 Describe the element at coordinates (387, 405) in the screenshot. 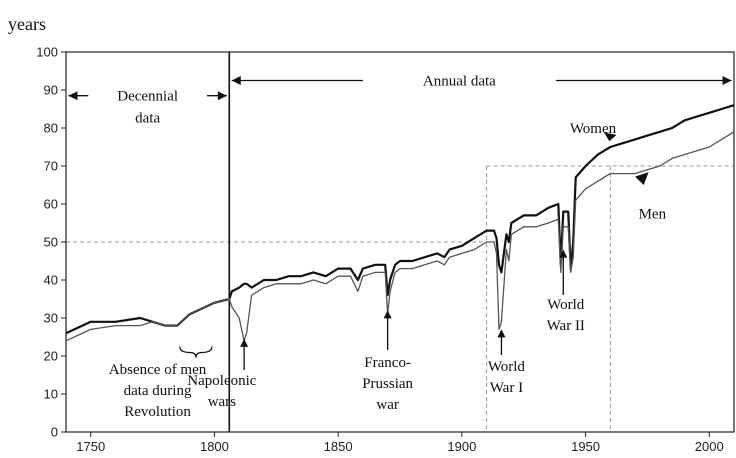

I see `franco-label-line-3: war` at that location.